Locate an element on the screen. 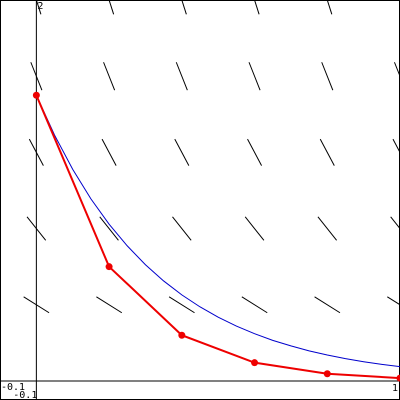 This screenshot has height=400, width=400. x-tick-label: 1 is located at coordinates (395, 388).